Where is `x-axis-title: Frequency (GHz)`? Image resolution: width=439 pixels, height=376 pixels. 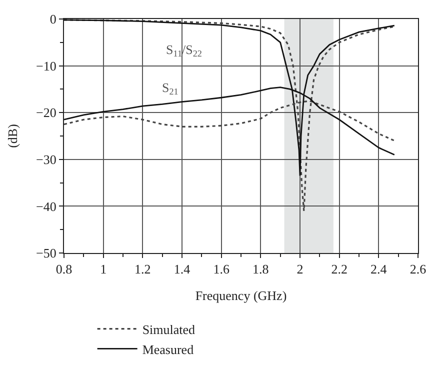 x-axis-title: Frequency (GHz) is located at coordinates (241, 296).